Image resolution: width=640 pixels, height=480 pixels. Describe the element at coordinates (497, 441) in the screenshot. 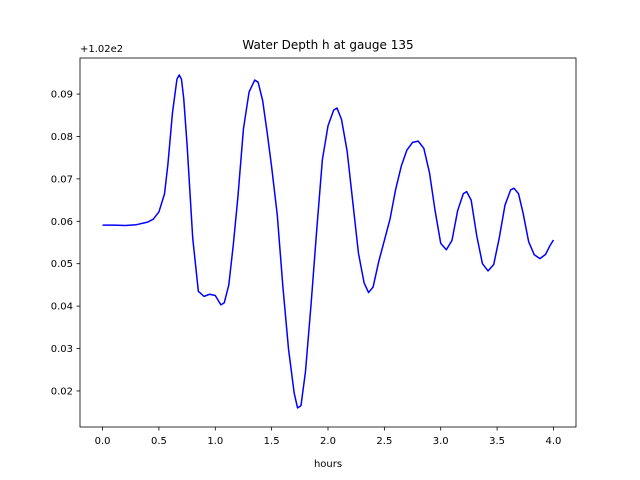

I see `x-tick-label: 3.5` at that location.